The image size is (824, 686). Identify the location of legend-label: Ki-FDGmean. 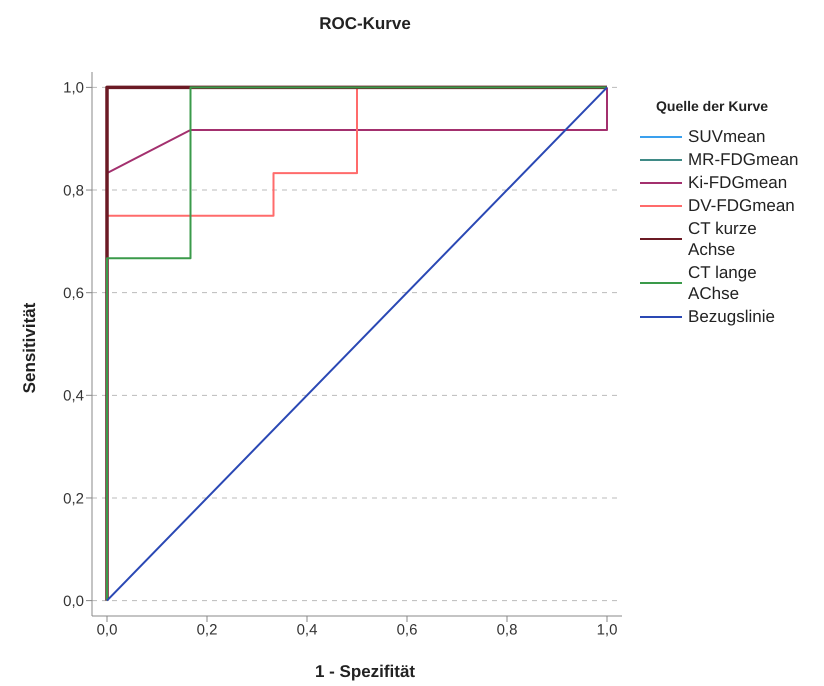
(738, 182).